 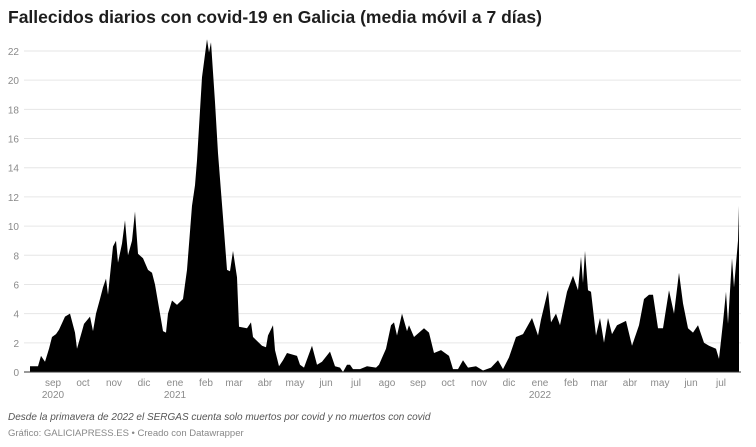 I want to click on y-tick-label: 10, so click(x=14, y=227).